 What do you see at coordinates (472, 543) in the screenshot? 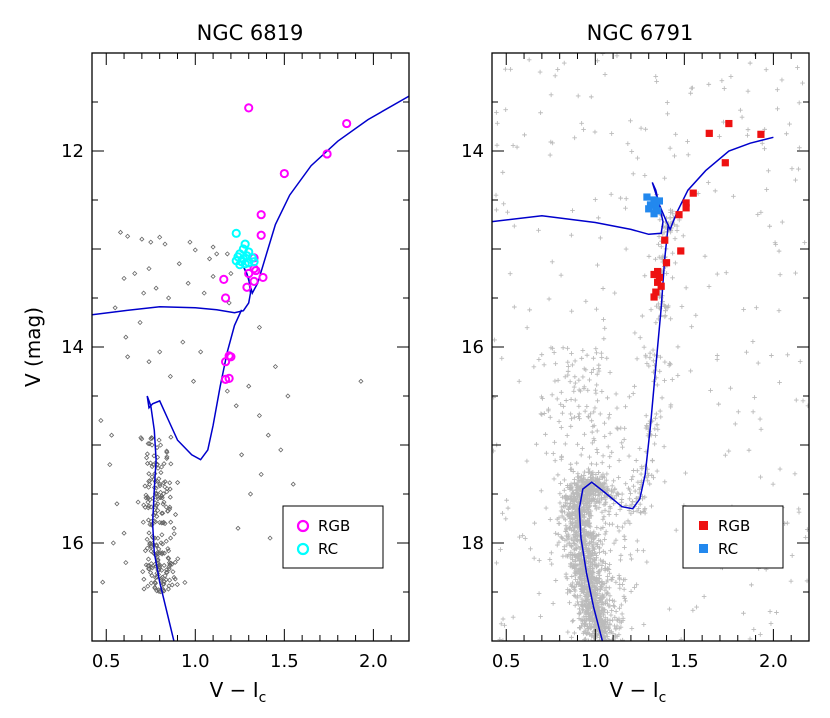
I see `y-tick-label: 18` at bounding box center [472, 543].